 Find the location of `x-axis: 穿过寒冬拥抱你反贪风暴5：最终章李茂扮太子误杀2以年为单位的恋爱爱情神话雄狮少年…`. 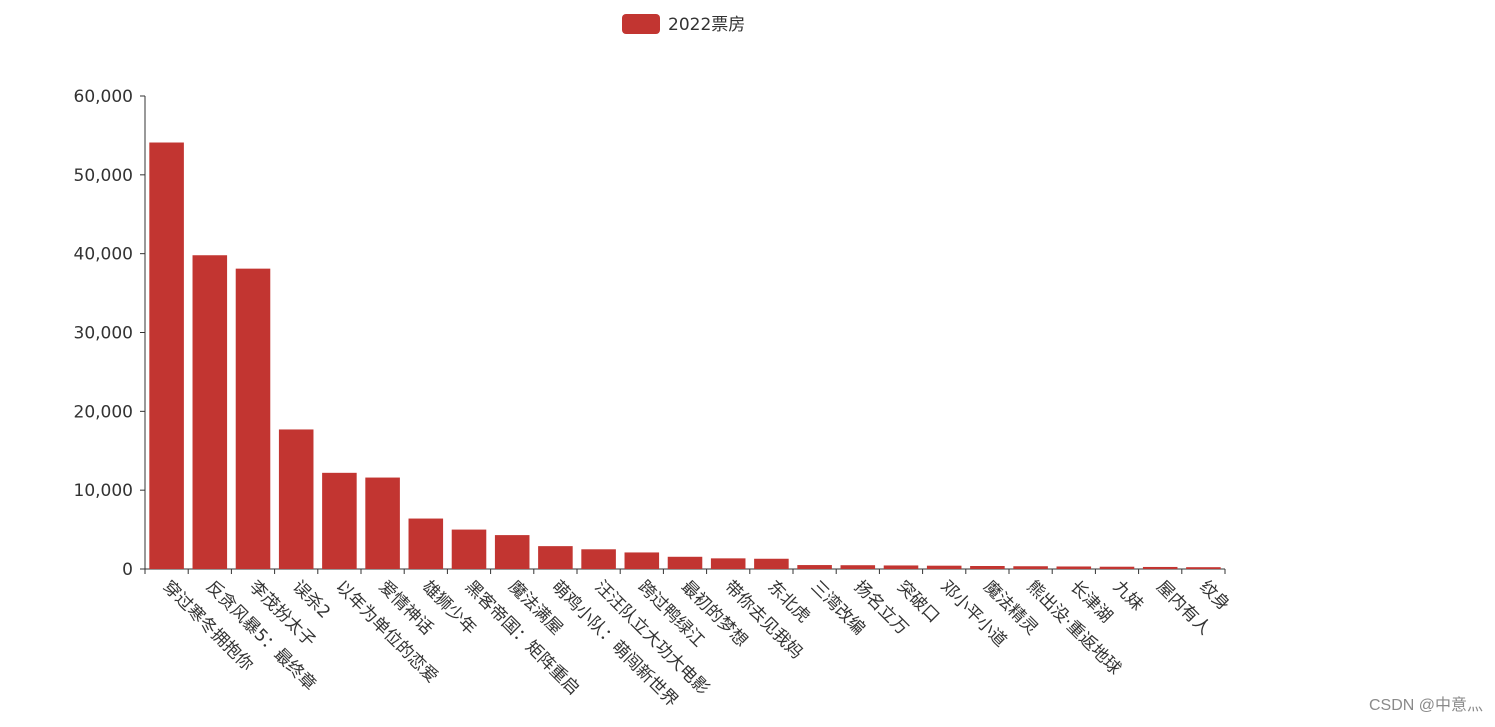

x-axis: 穿过寒冬拥抱你反贪风暴5：最终章李茂扮太子误杀2以年为单位的恋爱爱情神话雄狮少年… is located at coordinates (689, 639).